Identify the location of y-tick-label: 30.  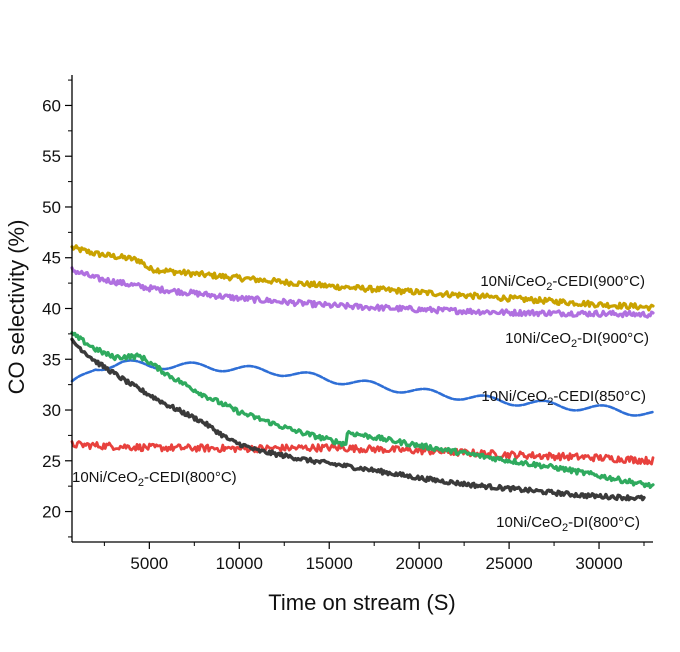
(51, 410).